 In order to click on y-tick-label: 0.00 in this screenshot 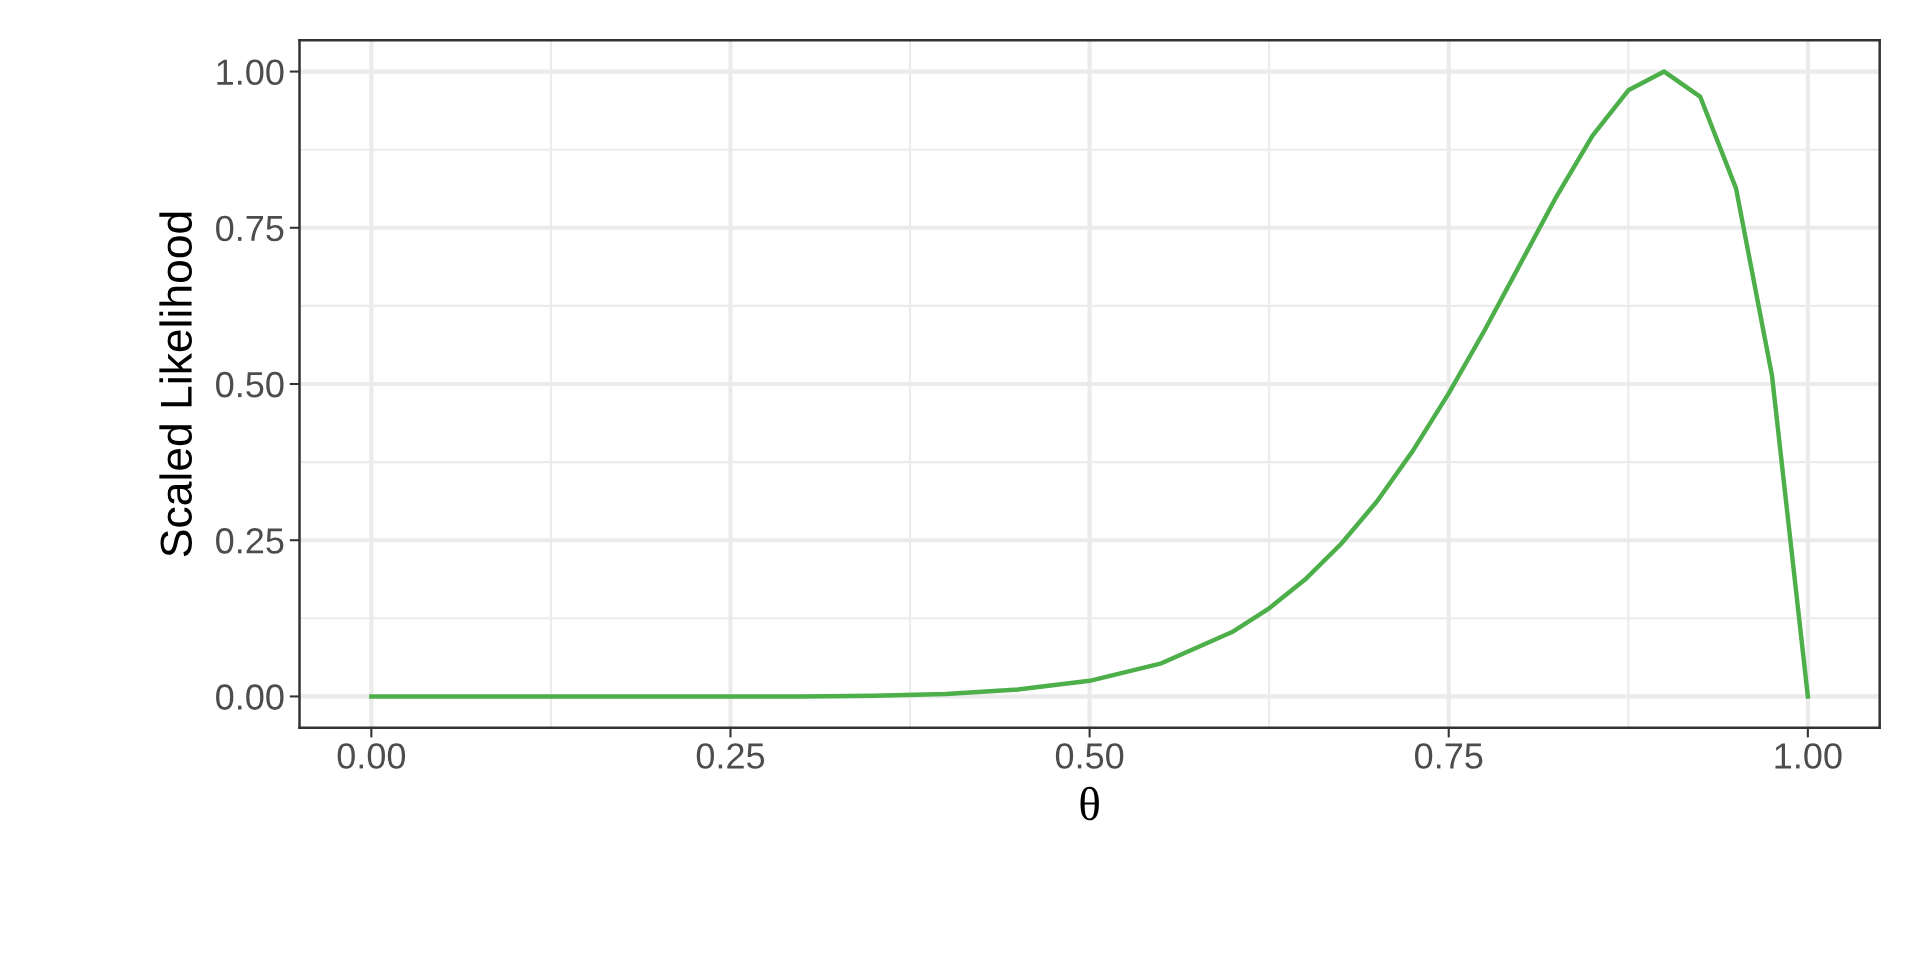, I will do `click(250, 697)`.